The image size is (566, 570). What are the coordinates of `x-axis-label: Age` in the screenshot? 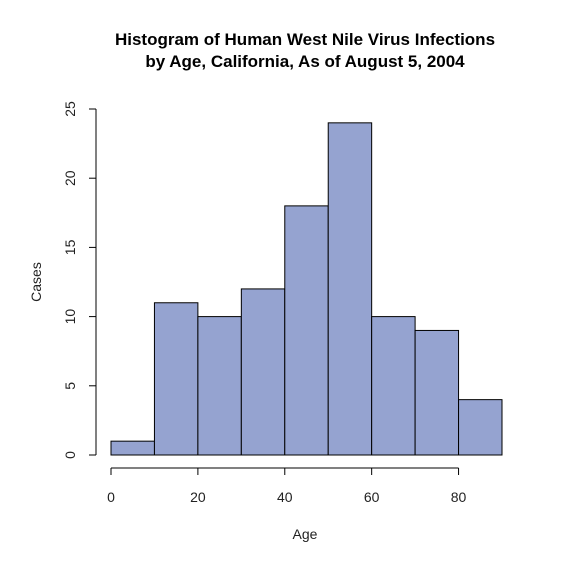 It's located at (305, 534).